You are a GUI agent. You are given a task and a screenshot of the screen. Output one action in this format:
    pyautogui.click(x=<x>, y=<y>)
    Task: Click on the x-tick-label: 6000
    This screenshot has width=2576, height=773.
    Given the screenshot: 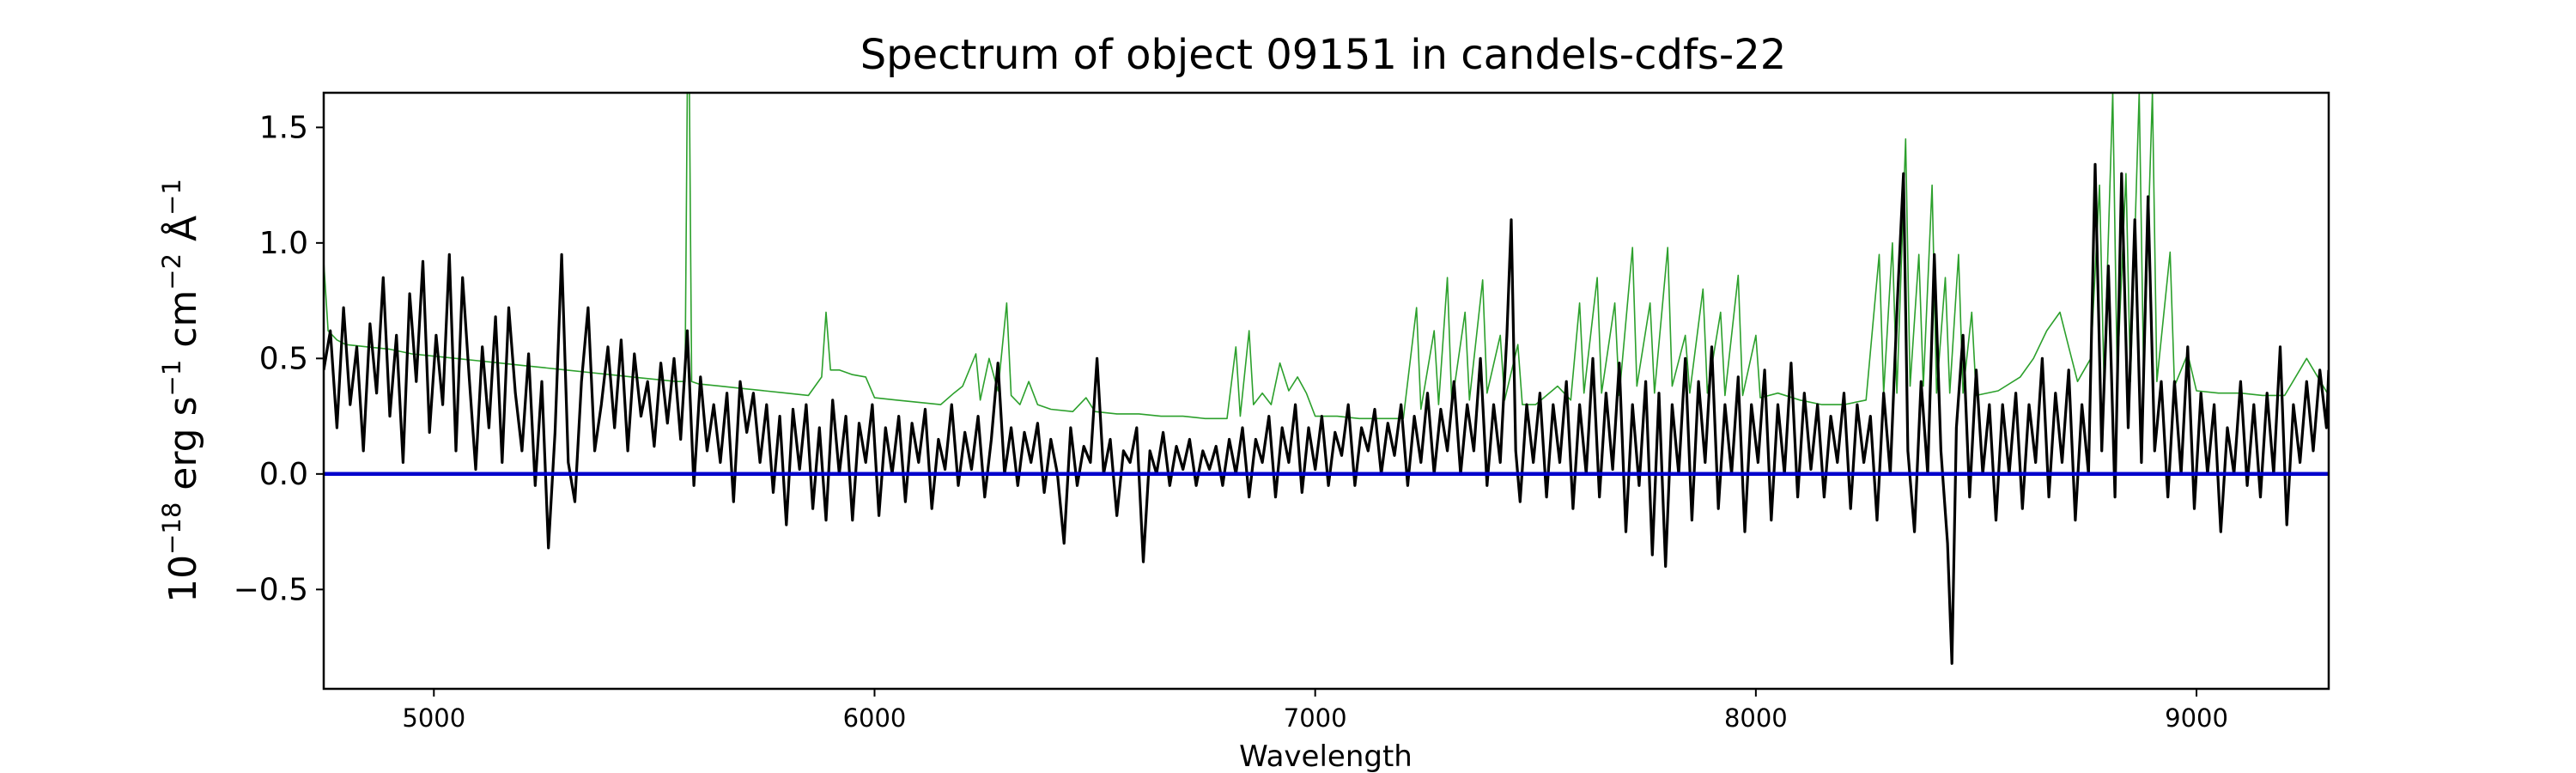 What is the action you would take?
    pyautogui.click(x=875, y=718)
    